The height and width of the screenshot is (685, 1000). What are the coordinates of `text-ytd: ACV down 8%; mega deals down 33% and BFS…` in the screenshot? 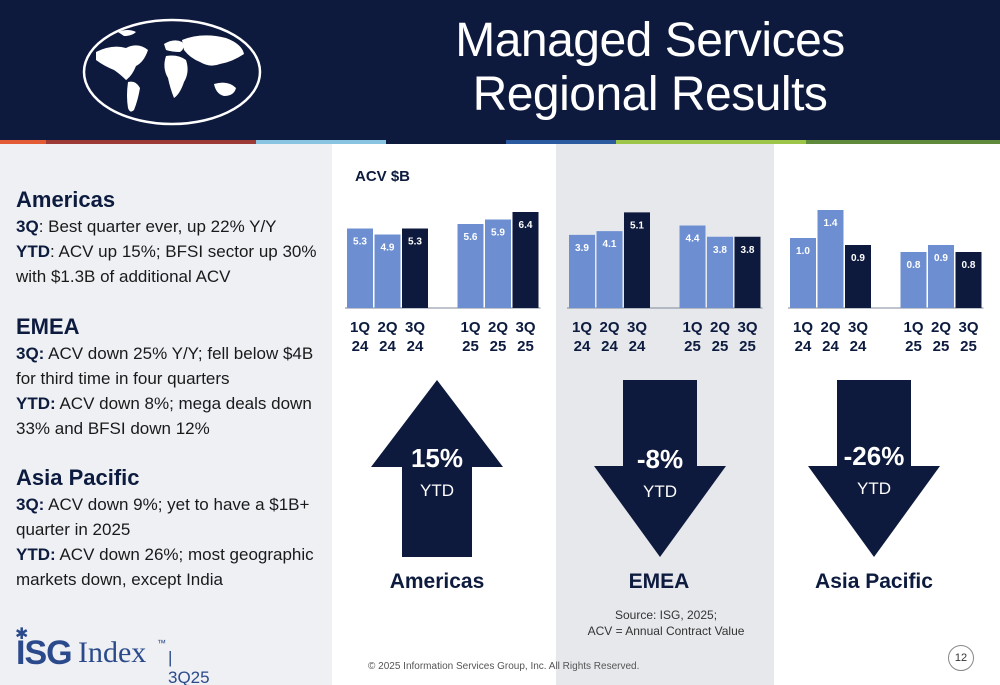 It's located at (164, 416).